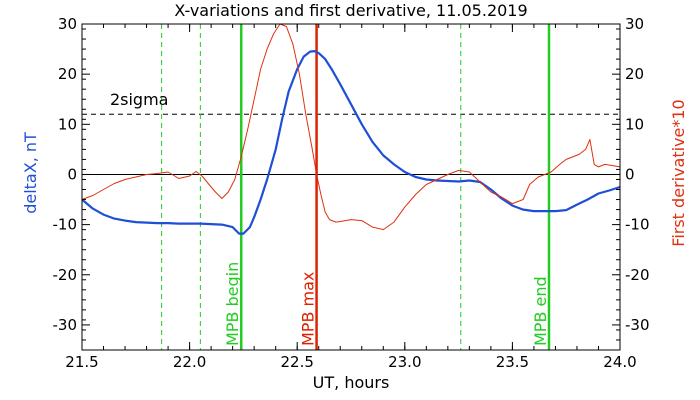 The width and height of the screenshot is (700, 400). I want to click on reference-lines-layer, so click(351, 144).